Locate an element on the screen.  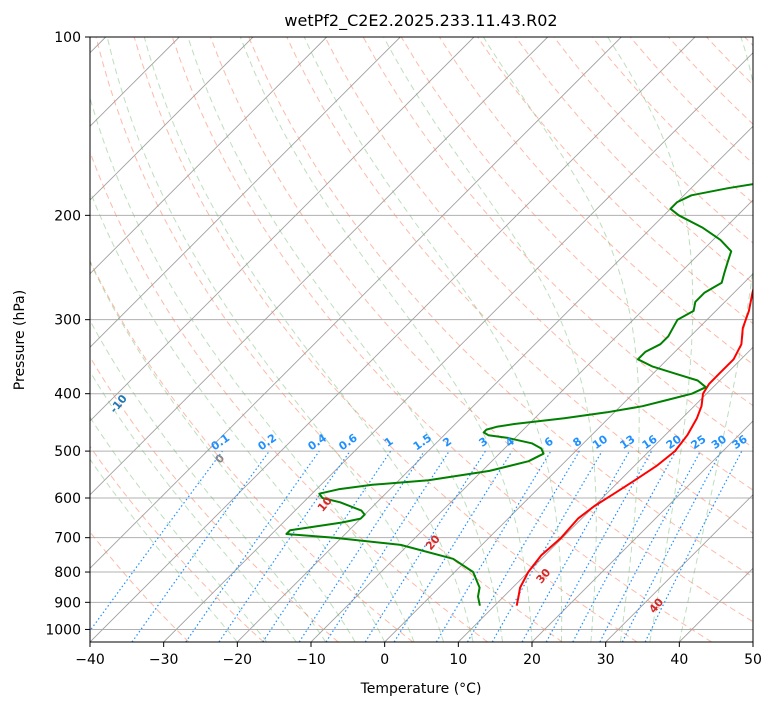
y-tick-label: 500 is located at coordinates (67, 452).